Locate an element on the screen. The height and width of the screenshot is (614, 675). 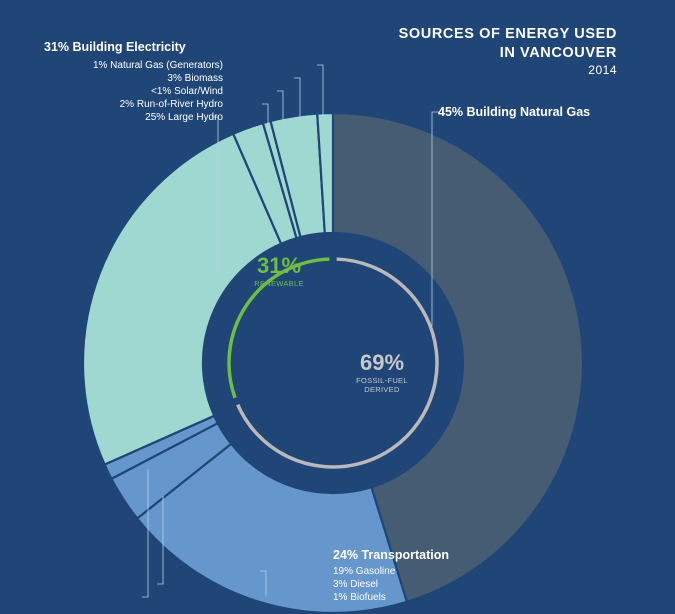
fossil-ring-arc is located at coordinates (337, 363).